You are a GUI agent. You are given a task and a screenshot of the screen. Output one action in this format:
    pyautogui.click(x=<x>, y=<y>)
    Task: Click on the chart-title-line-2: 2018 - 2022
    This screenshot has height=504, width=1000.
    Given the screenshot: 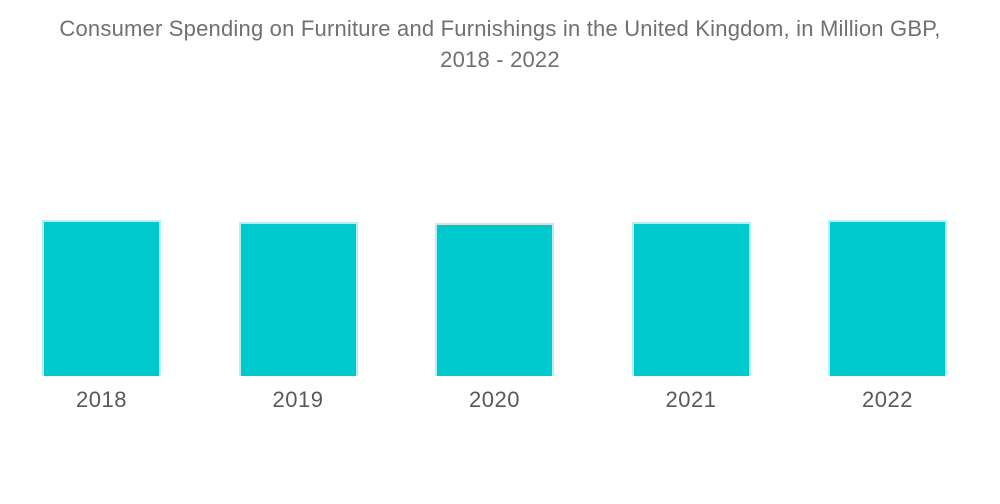 What is the action you would take?
    pyautogui.click(x=500, y=59)
    